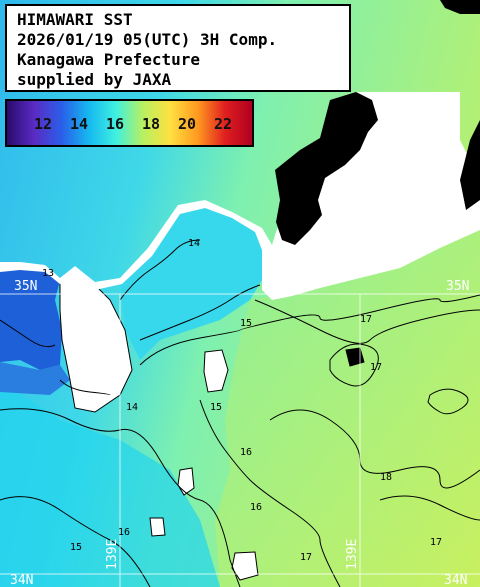 The height and width of the screenshot is (587, 480). What do you see at coordinates (21, 580) in the screenshot?
I see `lat-label-bottom-left: 34N` at bounding box center [21, 580].